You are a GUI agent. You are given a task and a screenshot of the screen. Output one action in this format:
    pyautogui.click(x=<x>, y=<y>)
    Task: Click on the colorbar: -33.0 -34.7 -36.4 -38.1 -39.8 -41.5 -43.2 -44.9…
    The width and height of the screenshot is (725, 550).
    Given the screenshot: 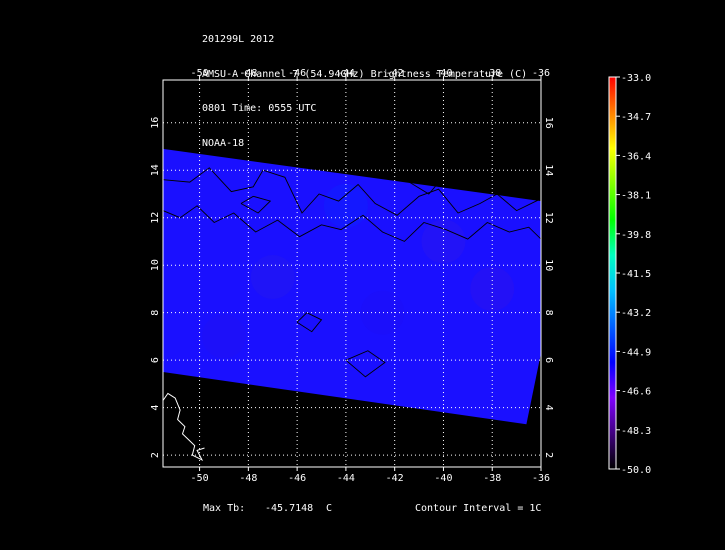 What is the action you would take?
    pyautogui.click(x=629, y=274)
    